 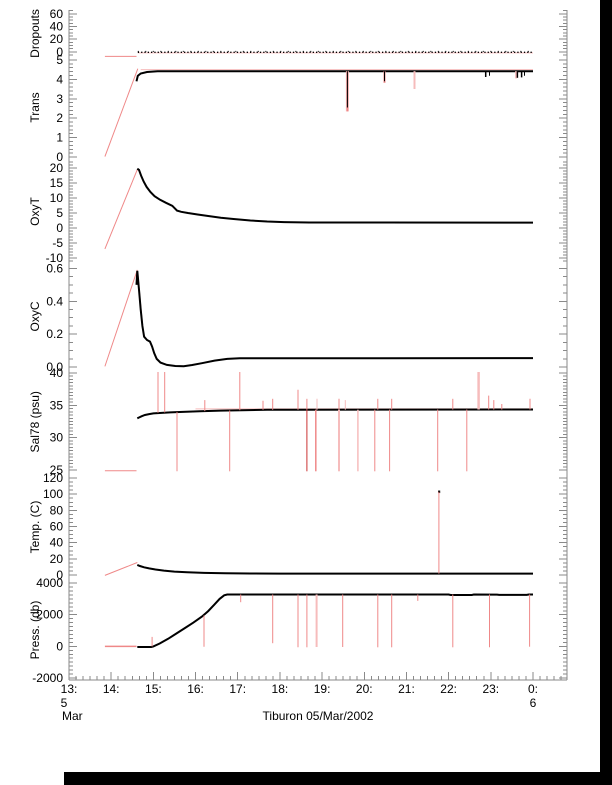 What do you see at coordinates (335, 414) in the screenshot?
I see `sal78-series` at bounding box center [335, 414].